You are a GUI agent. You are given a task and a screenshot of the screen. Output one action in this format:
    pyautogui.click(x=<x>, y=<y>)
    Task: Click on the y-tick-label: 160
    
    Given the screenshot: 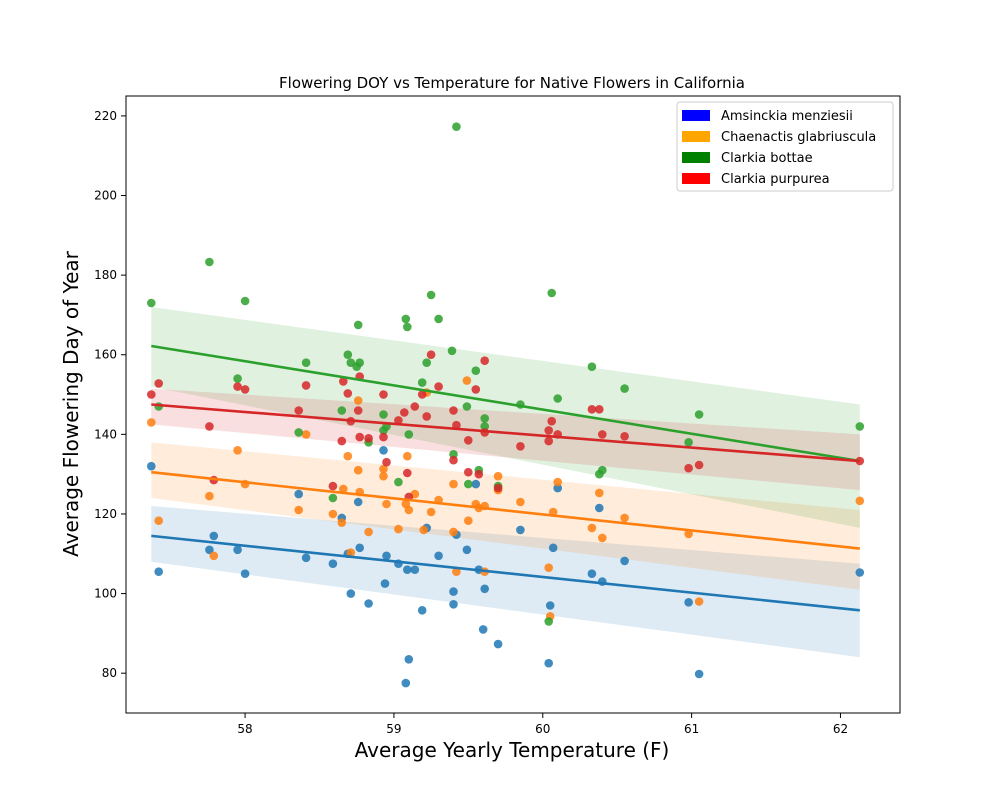 What is the action you would take?
    pyautogui.click(x=105, y=355)
    